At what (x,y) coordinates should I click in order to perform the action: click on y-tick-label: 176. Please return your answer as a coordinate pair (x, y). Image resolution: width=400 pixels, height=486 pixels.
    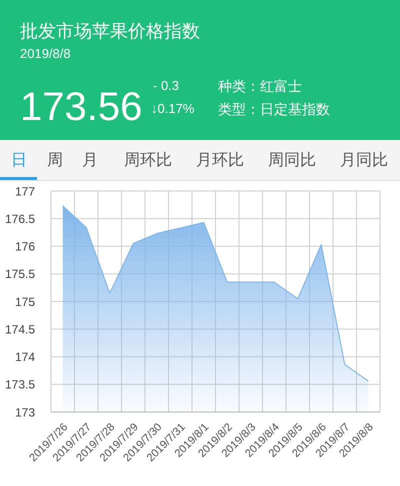
    Looking at the image, I should click on (25, 247).